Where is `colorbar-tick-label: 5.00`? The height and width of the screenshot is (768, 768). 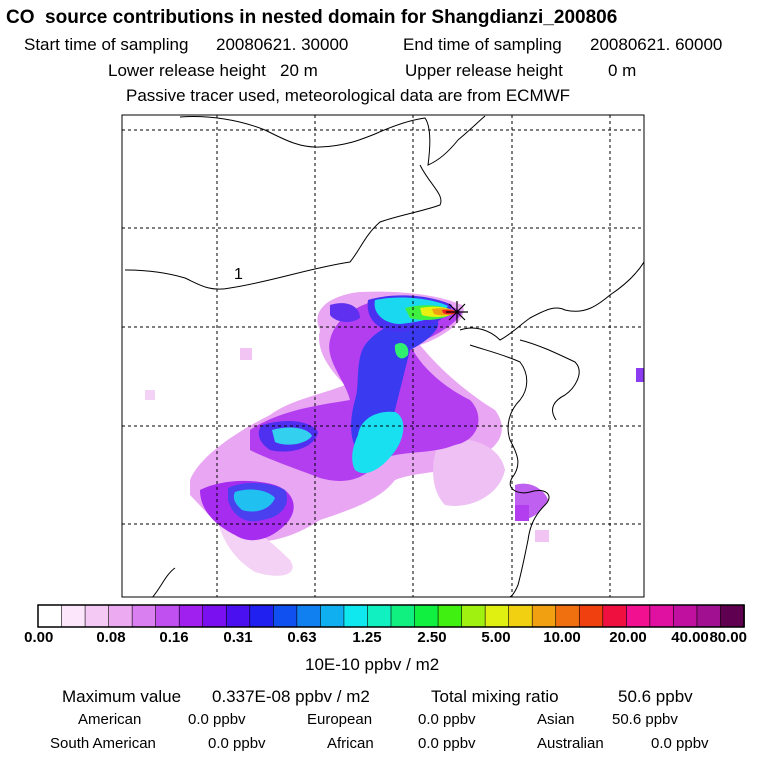 colorbar-tick-label: 5.00 is located at coordinates (496, 637).